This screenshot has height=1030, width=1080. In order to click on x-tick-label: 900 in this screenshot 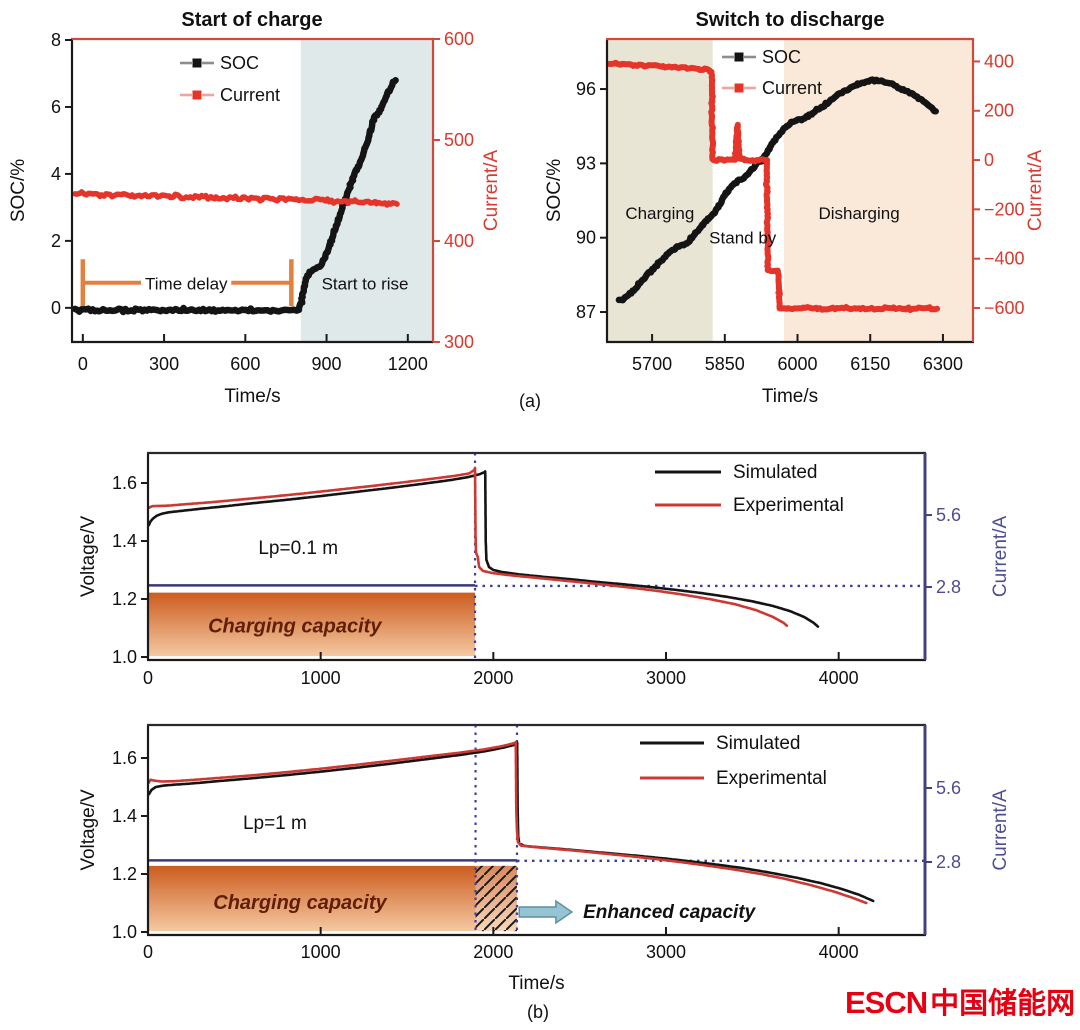, I will do `click(327, 364)`.